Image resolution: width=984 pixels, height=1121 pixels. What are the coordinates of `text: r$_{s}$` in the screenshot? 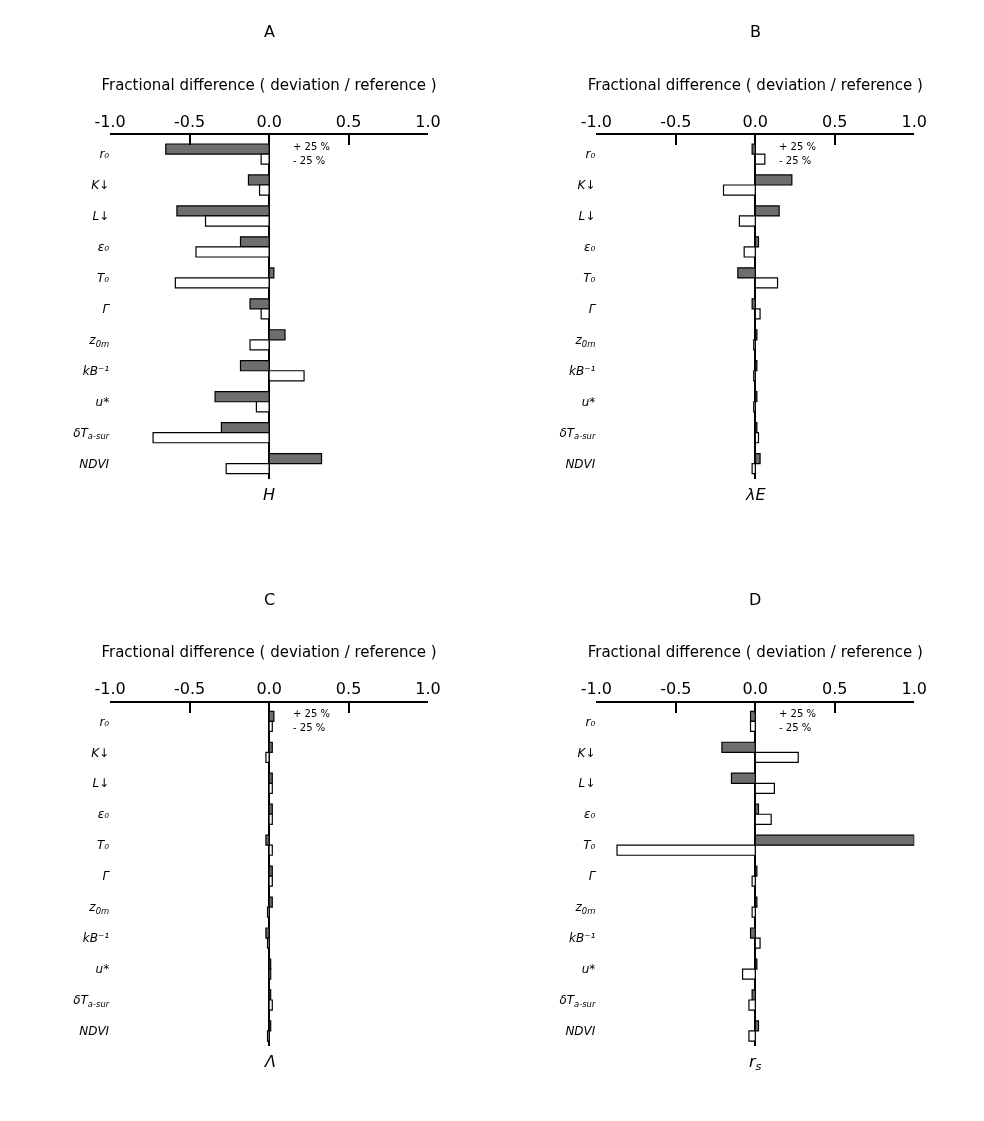 It's located at (755, 1063).